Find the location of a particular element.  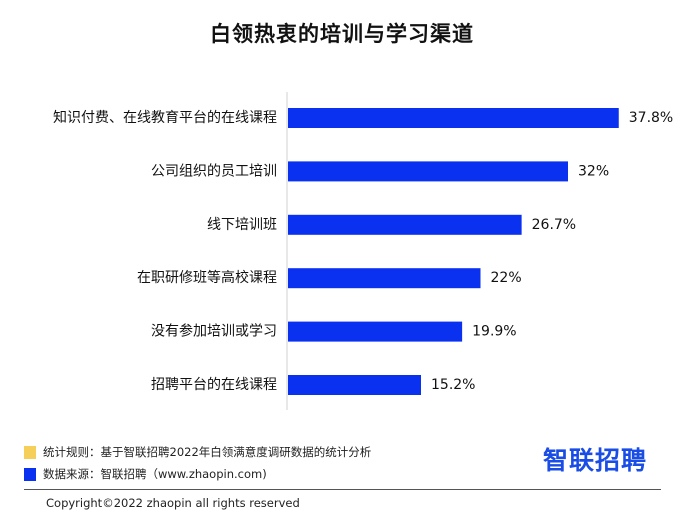

value-label: 15.2% is located at coordinates (453, 385).